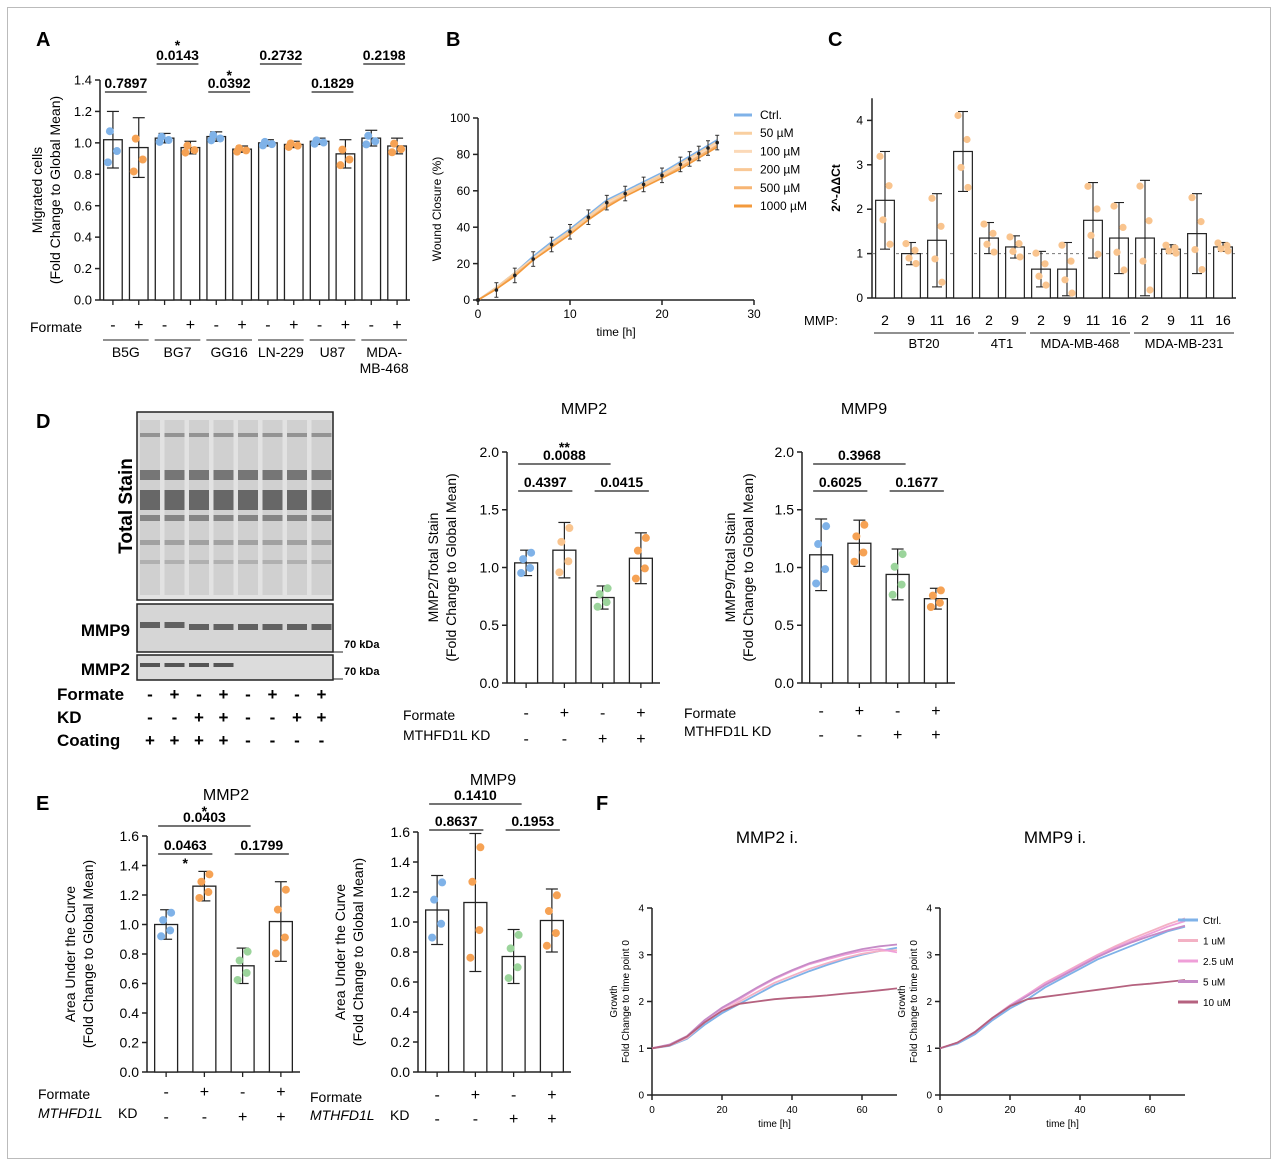 The height and width of the screenshot is (1167, 1280). Describe the element at coordinates (862, 1110) in the screenshot. I see `x-tick-label-60: 60` at that location.